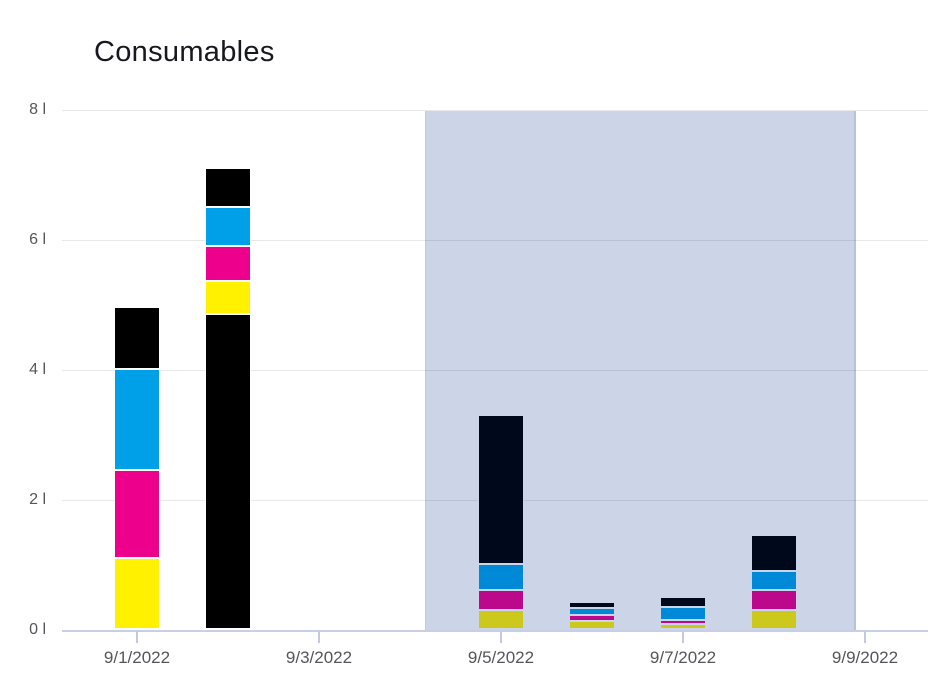 The width and height of the screenshot is (930, 699). What do you see at coordinates (319, 657) in the screenshot?
I see `x-axis-label: 9/3/2022` at bounding box center [319, 657].